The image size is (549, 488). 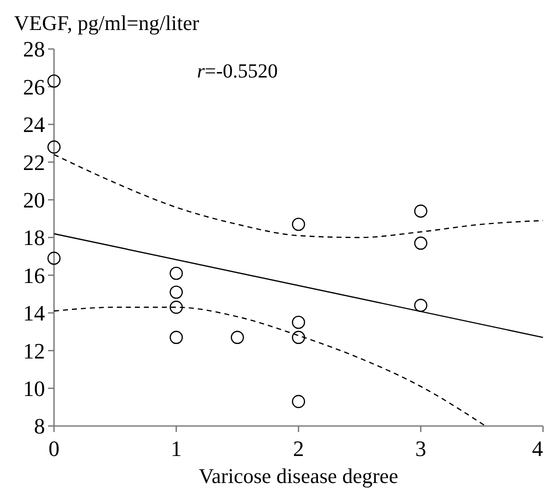 What do you see at coordinates (34, 313) in the screenshot?
I see `y-tick-label: 14` at bounding box center [34, 313].